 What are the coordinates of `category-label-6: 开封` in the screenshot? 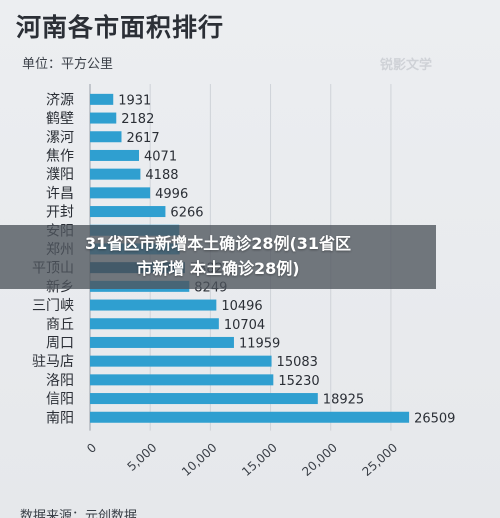 It's located at (60, 213).